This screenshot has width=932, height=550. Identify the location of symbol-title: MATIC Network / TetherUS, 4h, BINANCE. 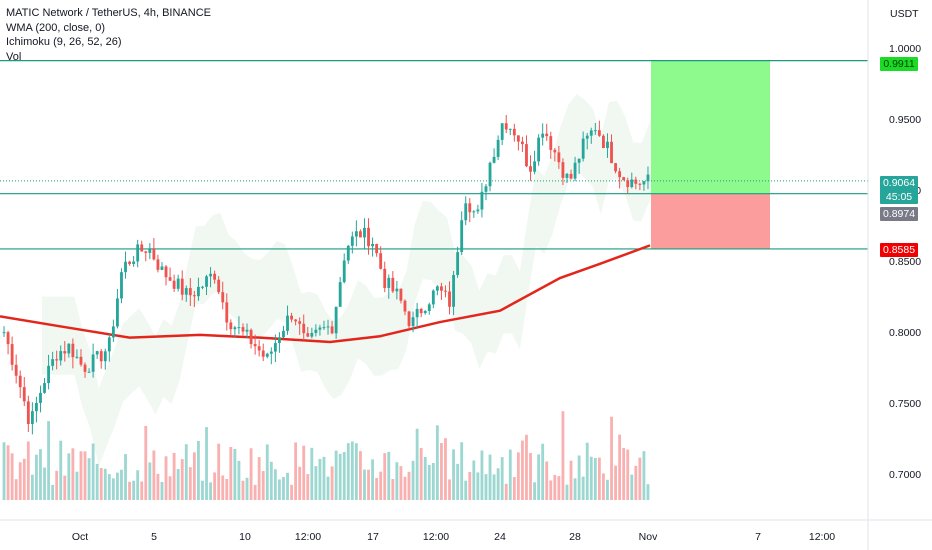
(108, 13).